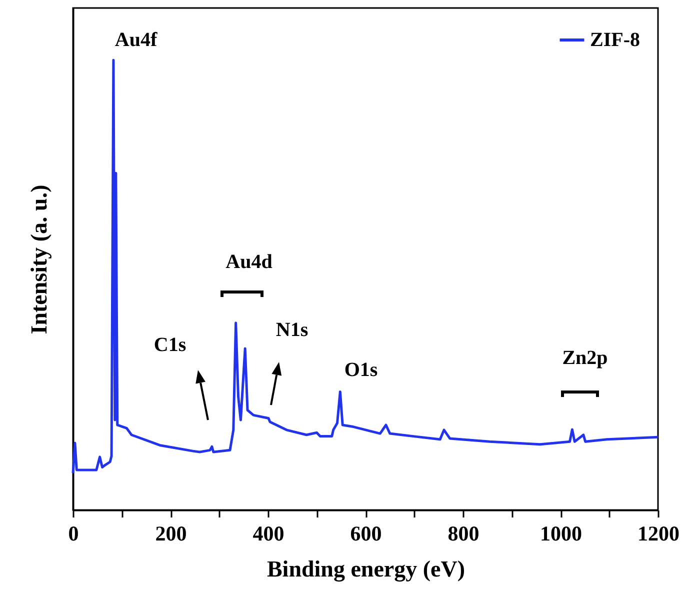 The height and width of the screenshot is (614, 692). Describe the element at coordinates (366, 569) in the screenshot. I see `x-axis-title: Binding energy (eV)` at that location.